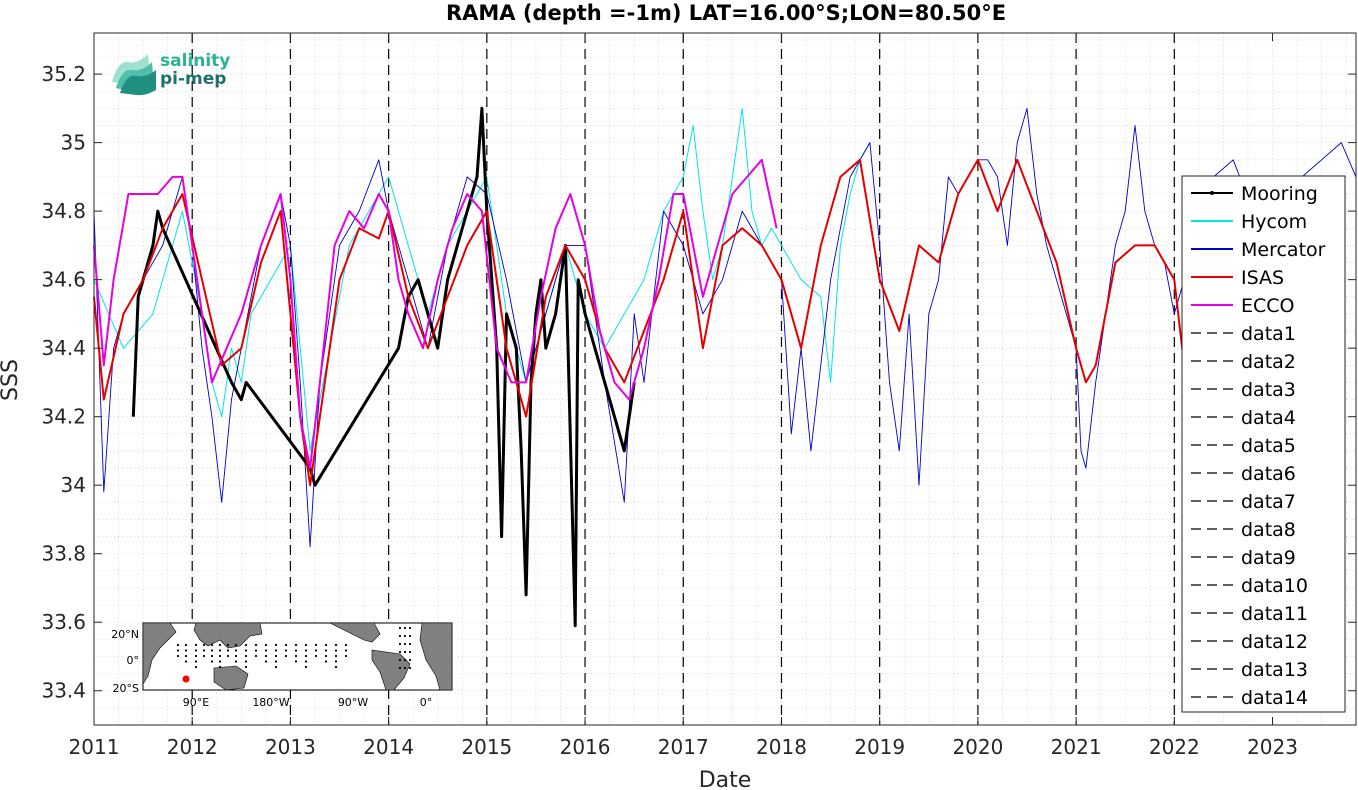 The width and height of the screenshot is (1358, 790). I want to click on legend-label-data12: data12, so click(1274, 642).